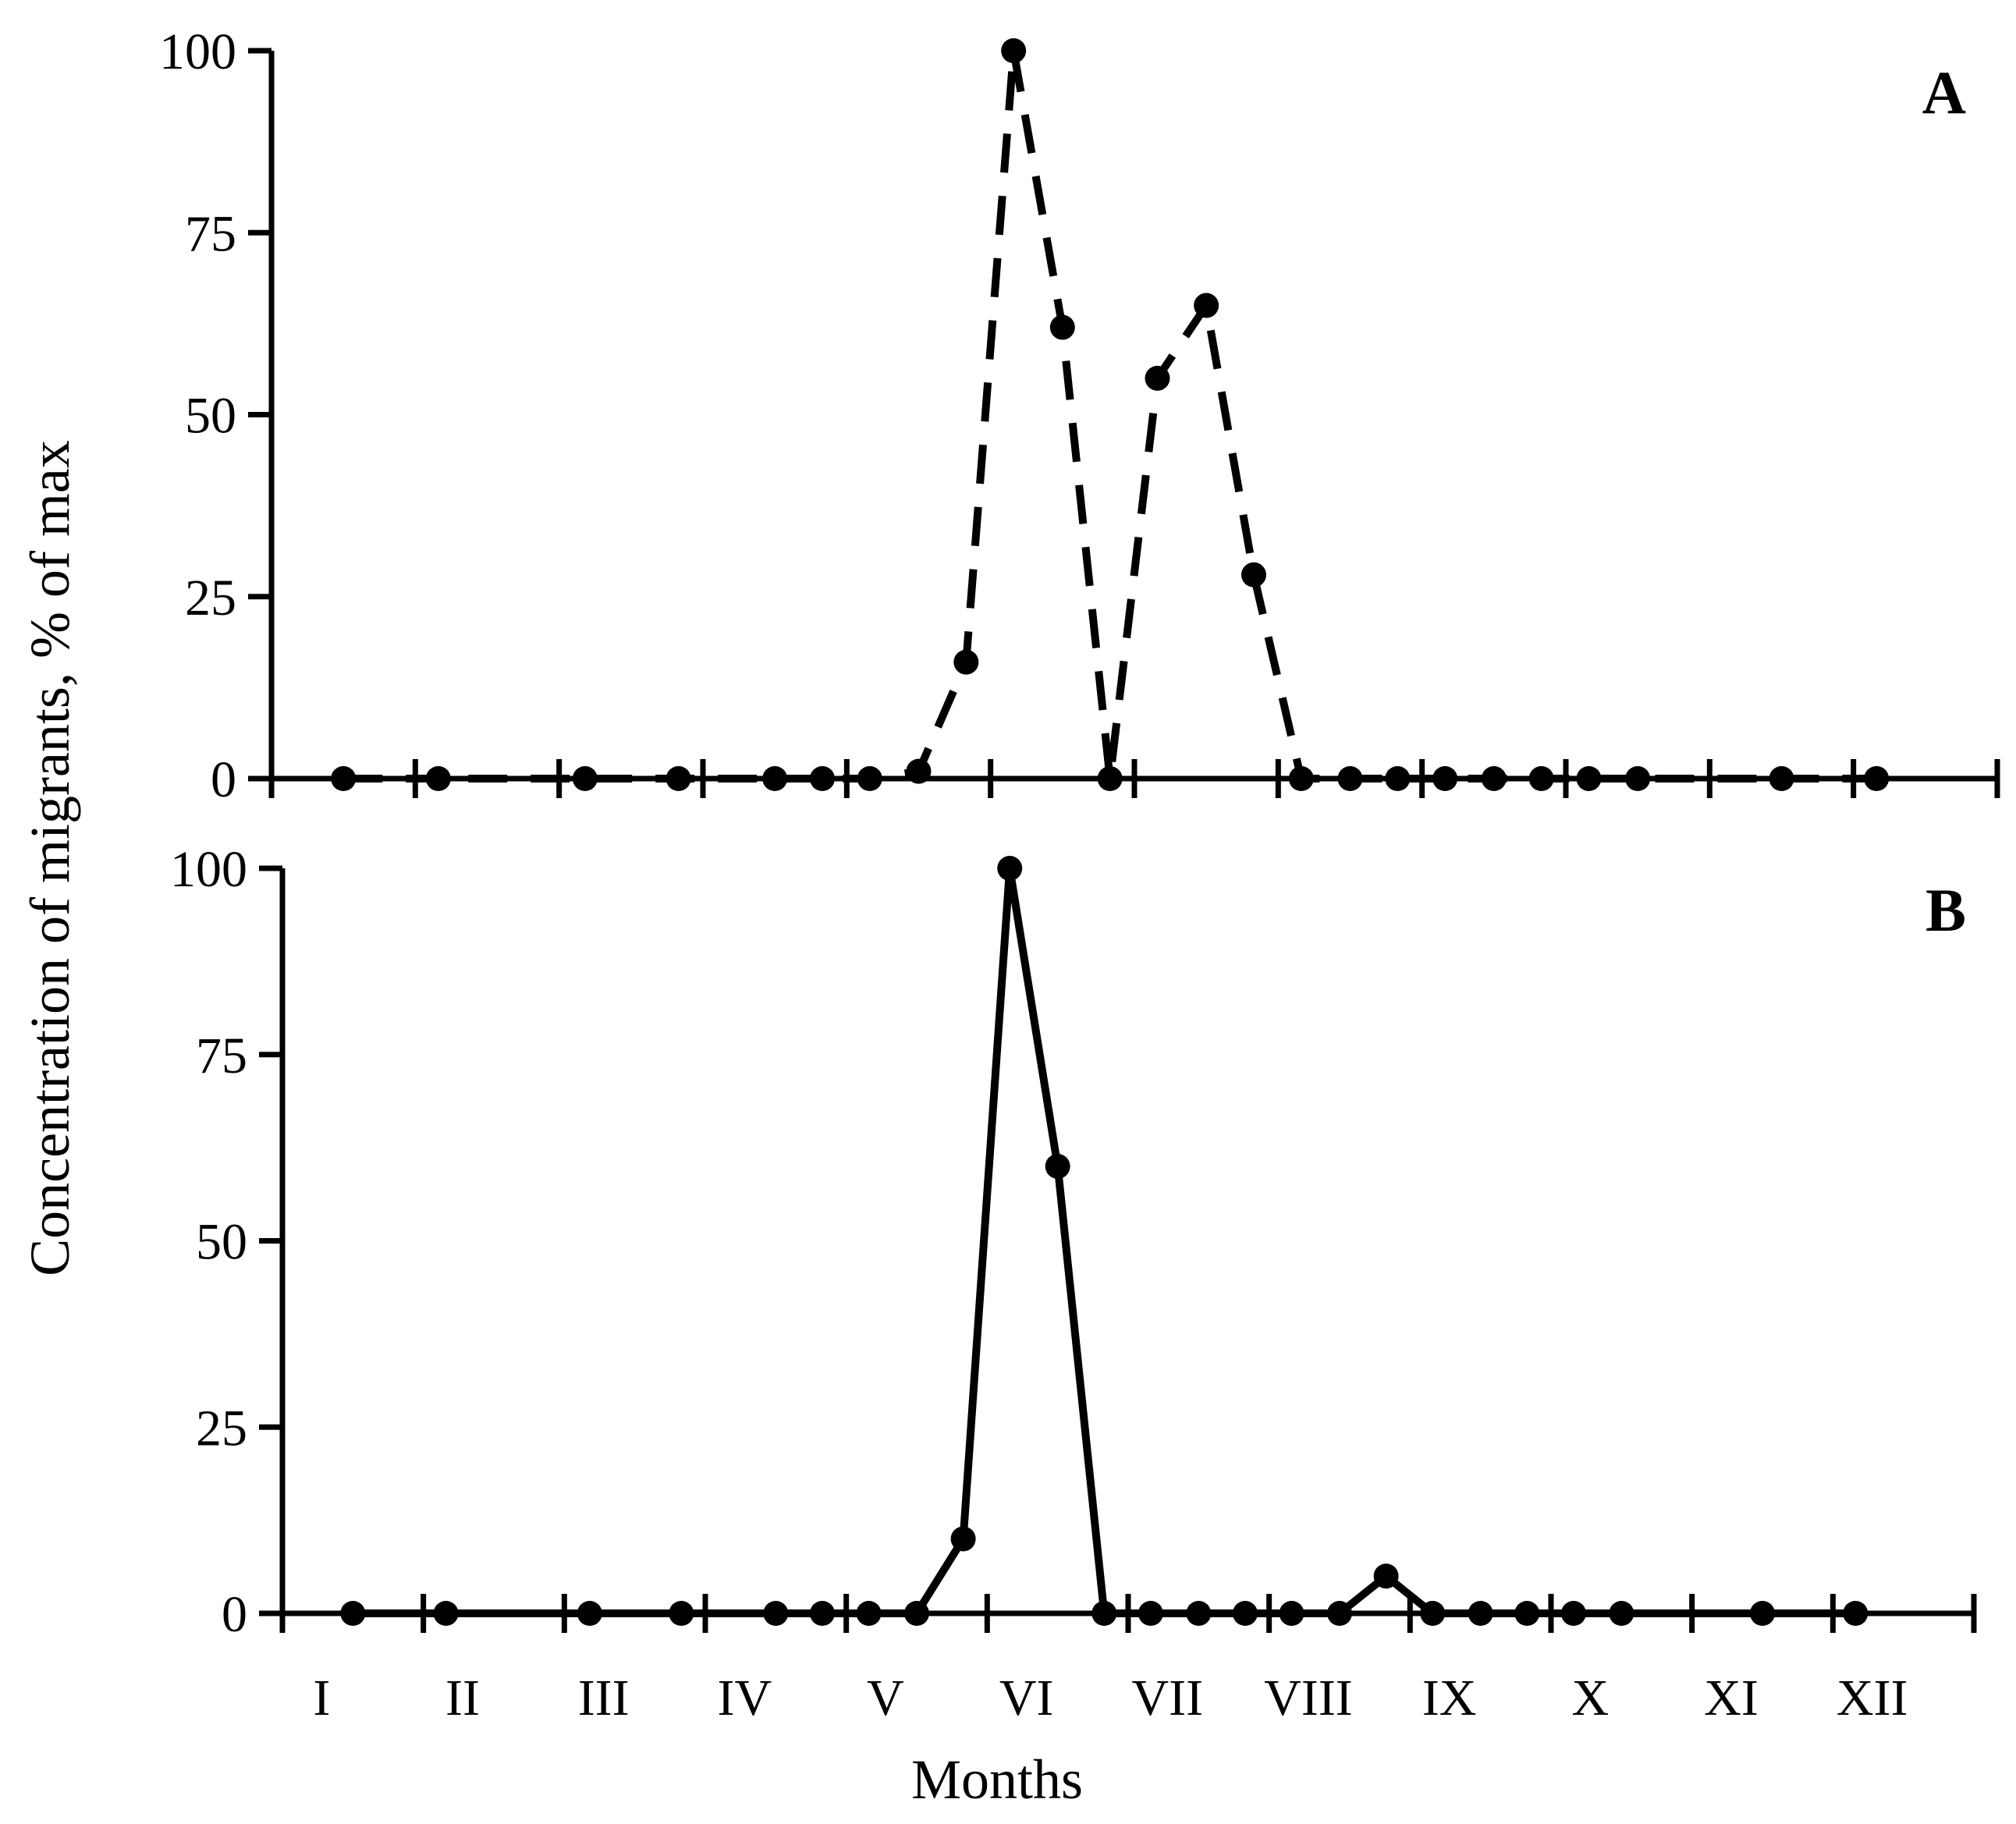 This screenshot has height=1824, width=2016. What do you see at coordinates (1026, 1698) in the screenshot?
I see `x-tick-label: VI` at bounding box center [1026, 1698].